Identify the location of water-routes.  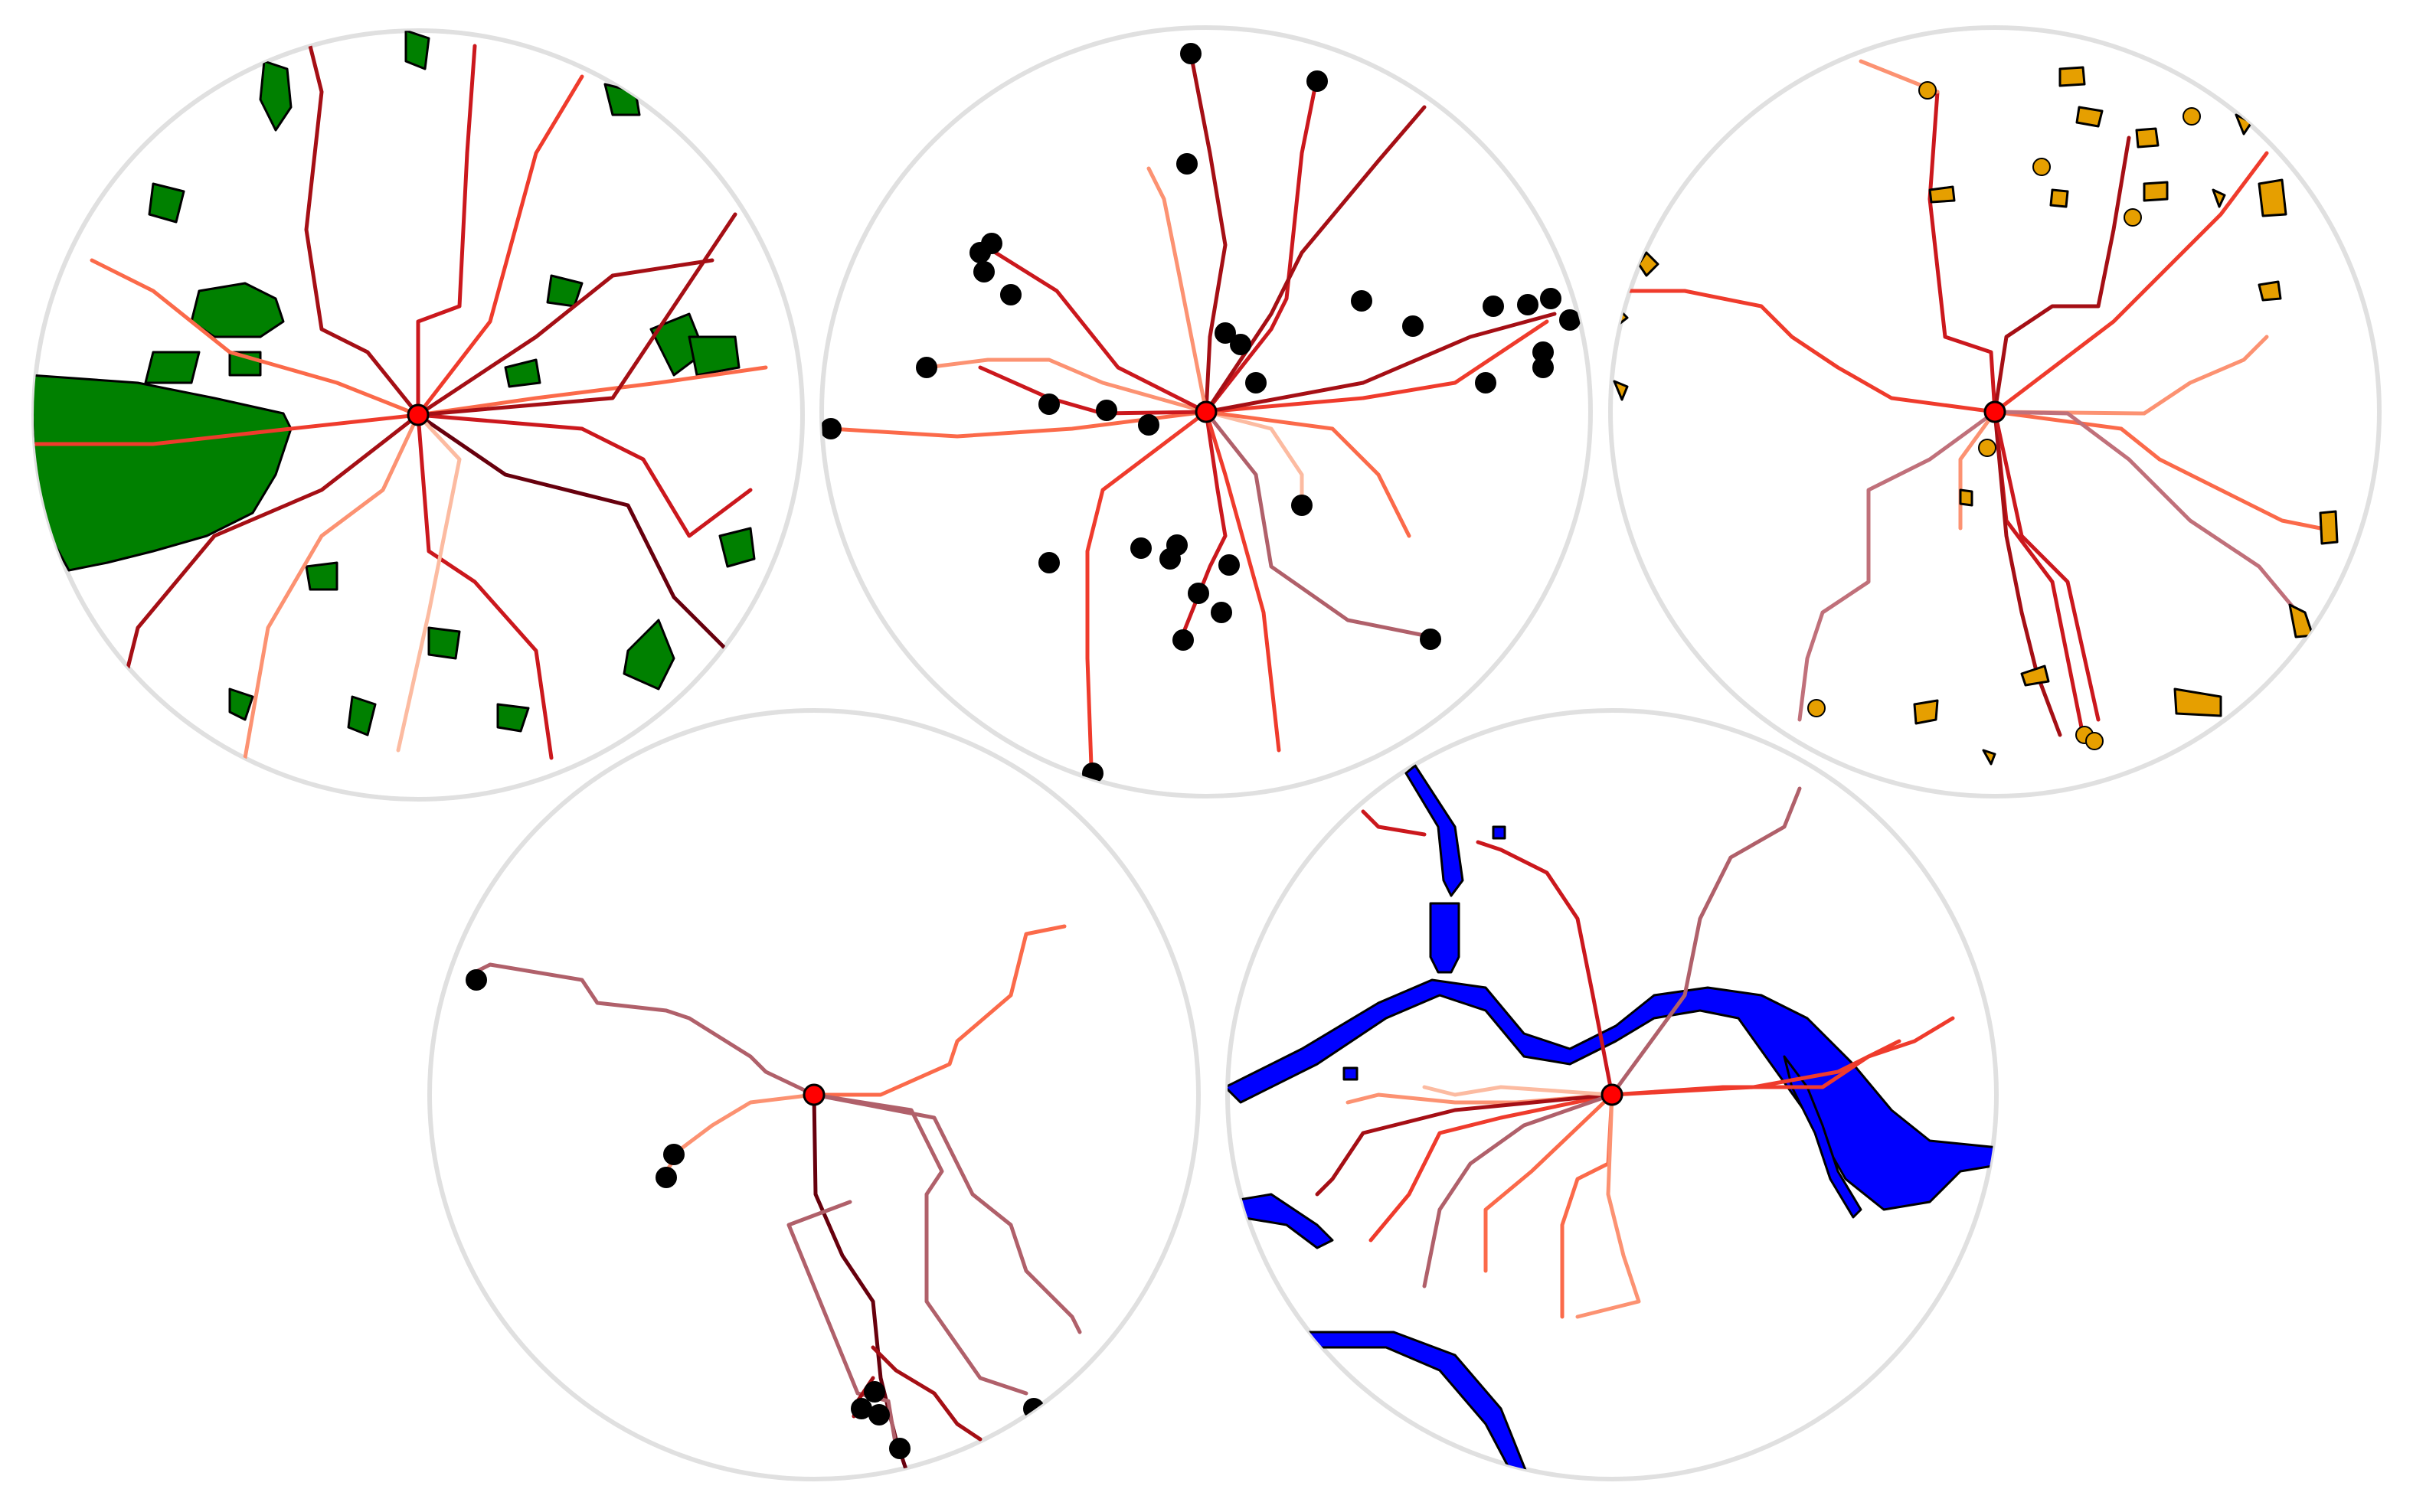
(1635, 1052).